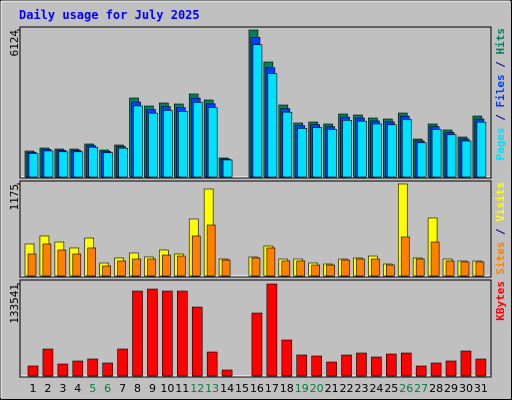 This screenshot has width=512, height=400. Describe the element at coordinates (287, 388) in the screenshot. I see `x-tick-label: 18` at that location.